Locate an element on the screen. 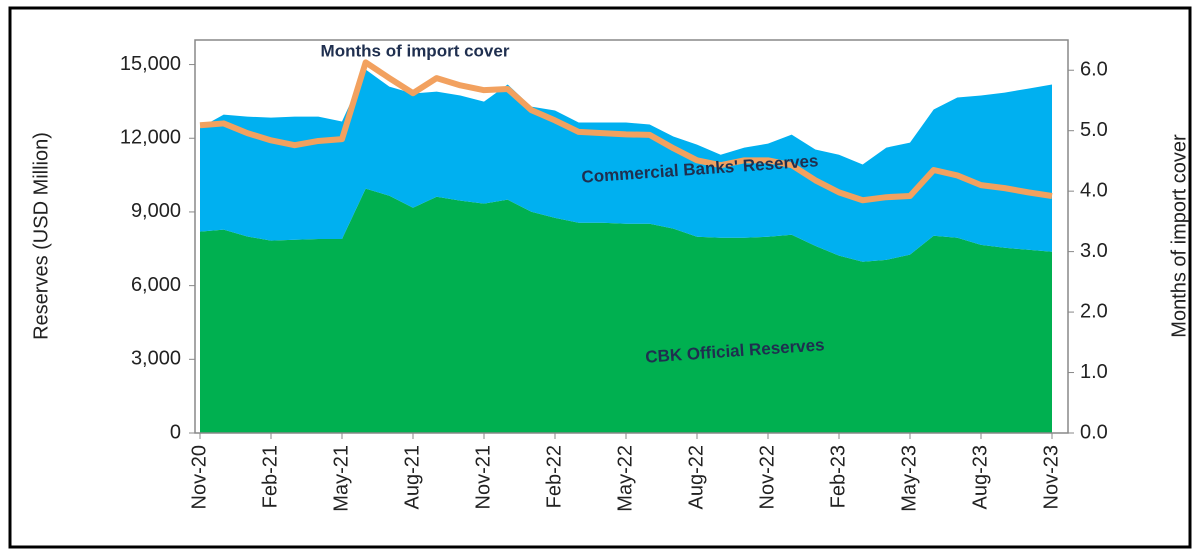 The width and height of the screenshot is (1195, 554). y-tick-label: 15,000 is located at coordinates (150, 64).